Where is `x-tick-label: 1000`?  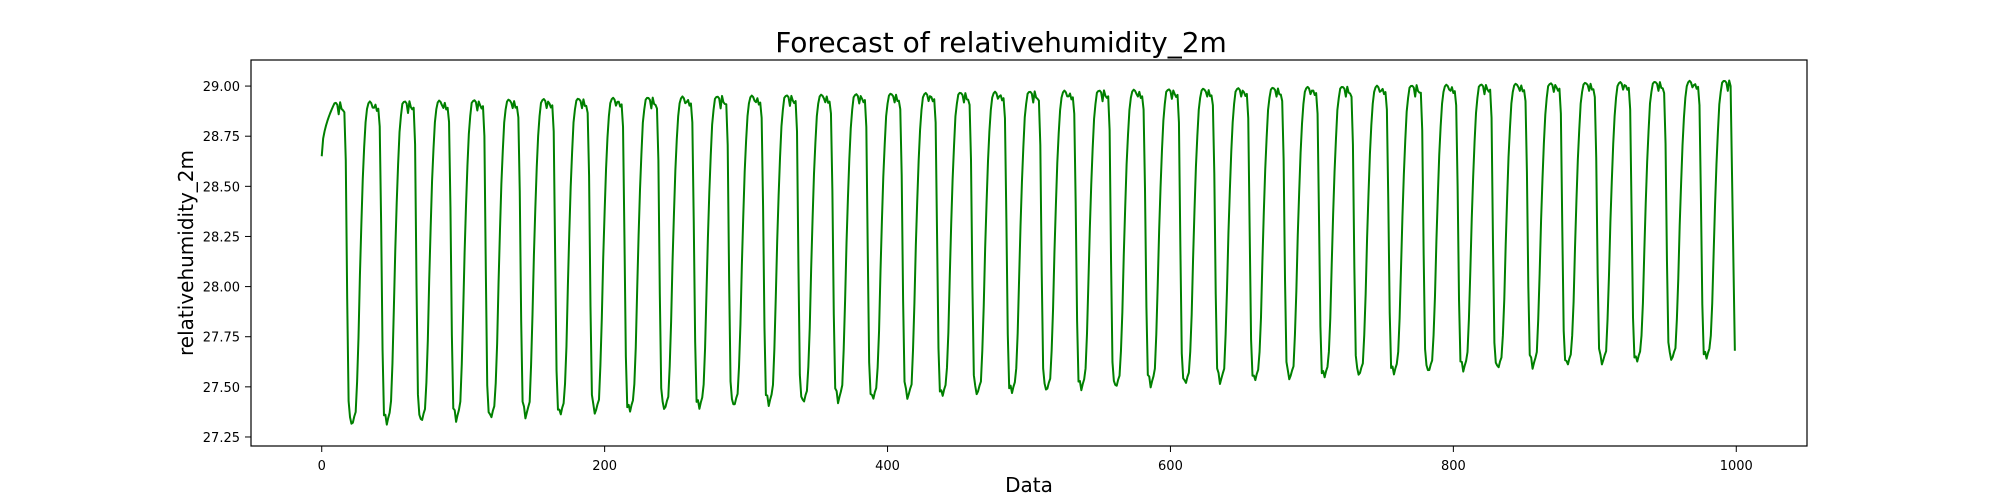
x-tick-label: 1000 is located at coordinates (1736, 466).